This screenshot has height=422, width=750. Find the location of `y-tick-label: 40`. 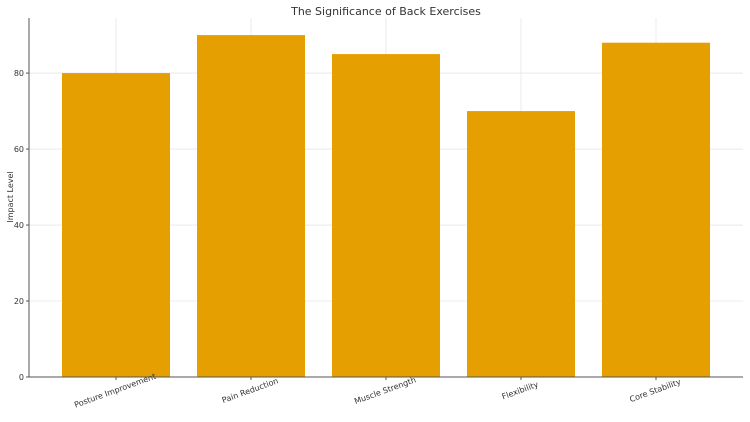

y-tick-label: 40 is located at coordinates (19, 225).